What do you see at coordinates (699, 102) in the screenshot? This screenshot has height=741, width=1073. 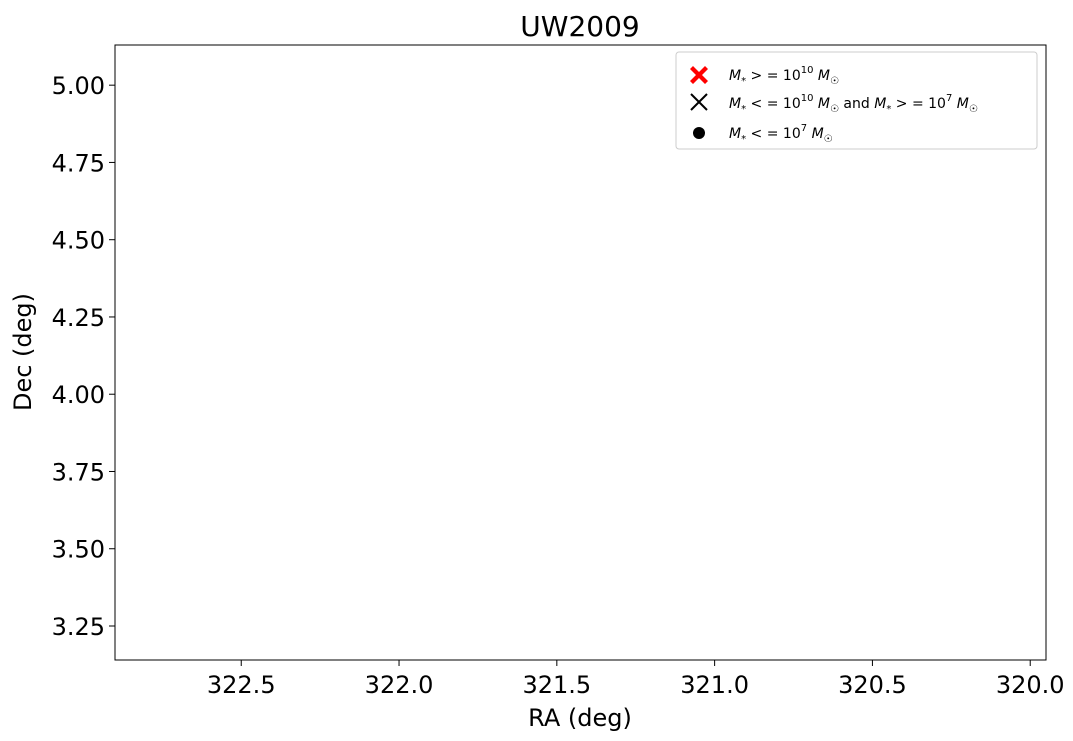 I see `x-marker-icon` at bounding box center [699, 102].